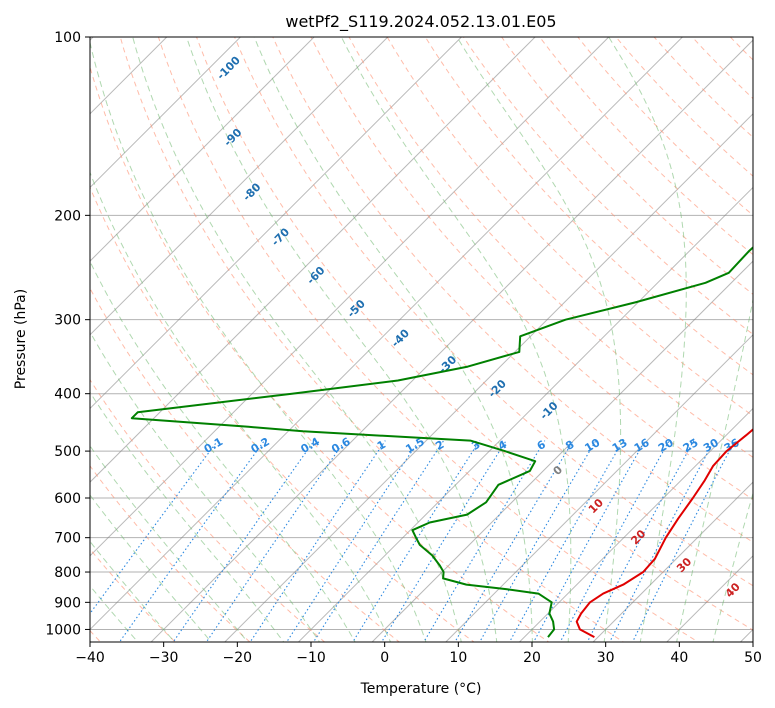 This screenshot has width=775, height=708. I want to click on x-tick-label: 40, so click(679, 658).